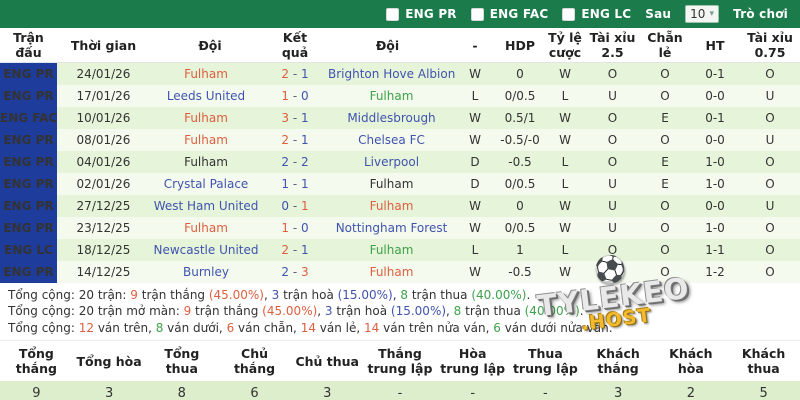 The height and width of the screenshot is (400, 800). Describe the element at coordinates (665, 117) in the screenshot. I see `oddeven-letter: E` at that location.